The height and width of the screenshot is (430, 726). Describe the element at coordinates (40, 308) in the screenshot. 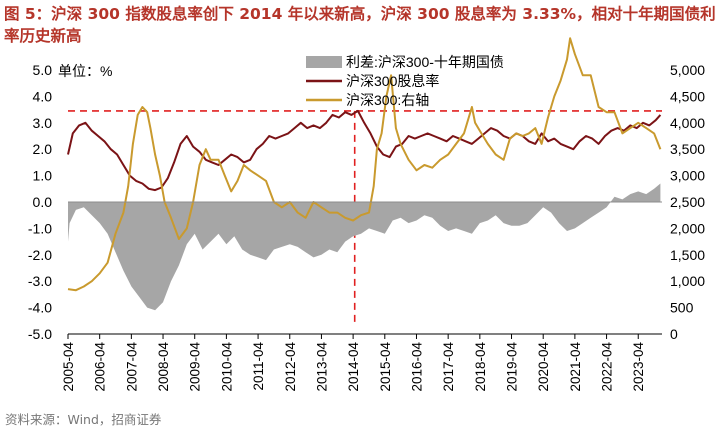

I see `left-tick-label: -4.0` at that location.